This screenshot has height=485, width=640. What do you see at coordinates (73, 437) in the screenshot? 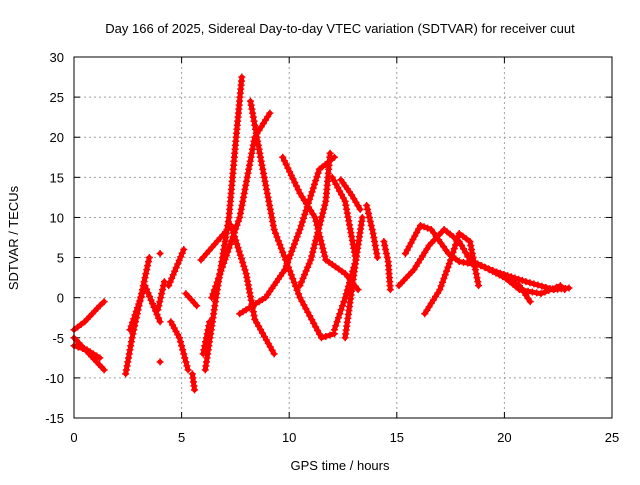
I see `x-tick-label: 0` at bounding box center [73, 437].